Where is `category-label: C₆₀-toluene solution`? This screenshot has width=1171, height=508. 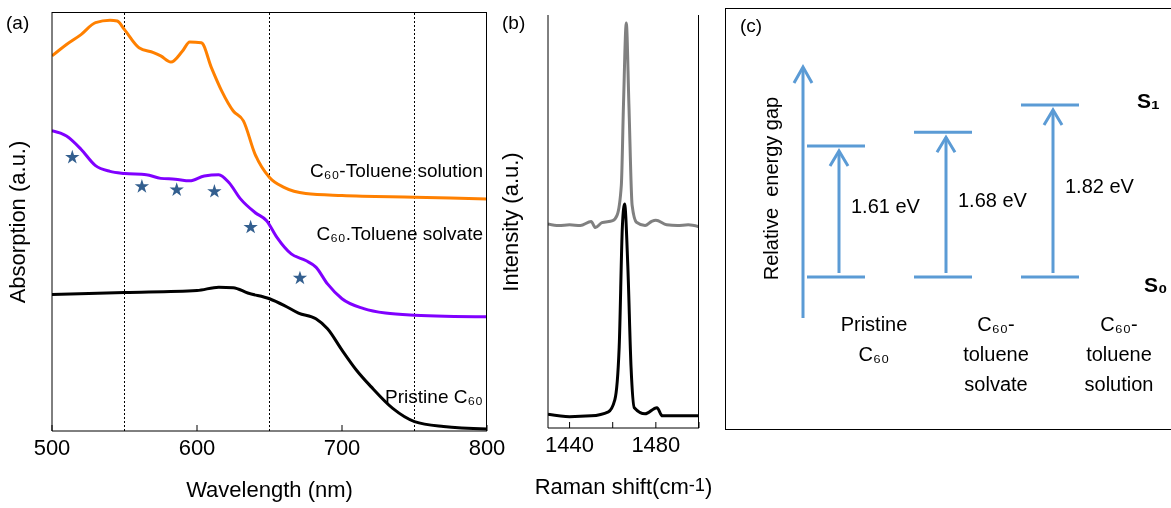 category-label: C₆₀-toluene solution is located at coordinates (1119, 354).